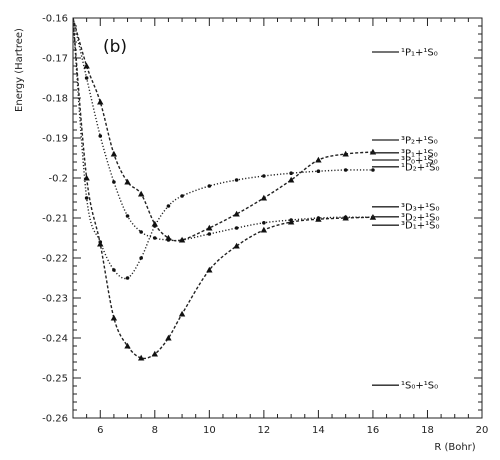 The image size is (500, 460). Describe the element at coordinates (55, 379) in the screenshot. I see `y-tick-label: -0.25` at that location.